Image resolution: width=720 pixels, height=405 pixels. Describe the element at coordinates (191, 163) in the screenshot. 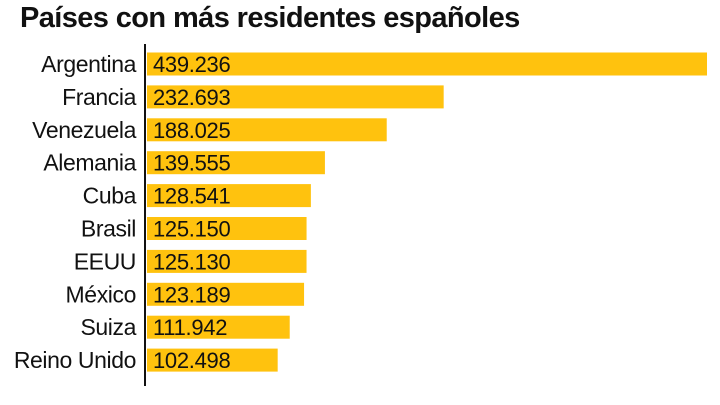

I see `value-label-3: 139.555` at that location.